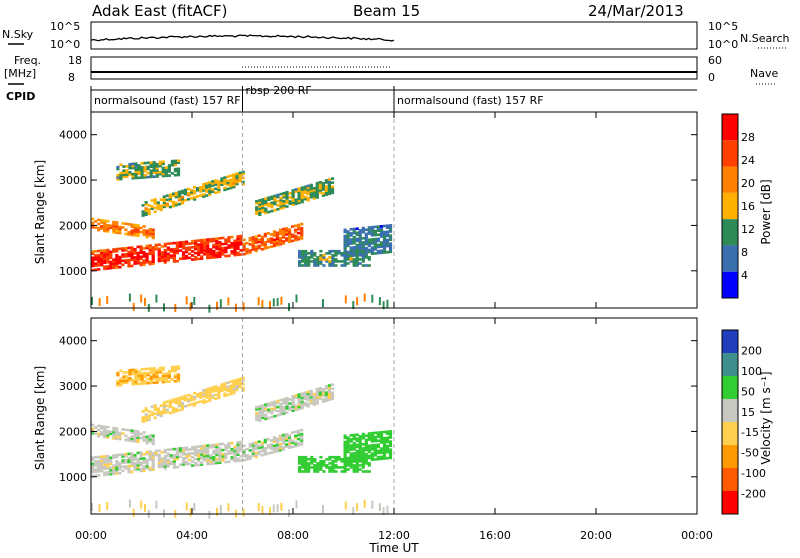 The image size is (800, 558). I want to click on colorbar-tick-label: 100, so click(751, 371).